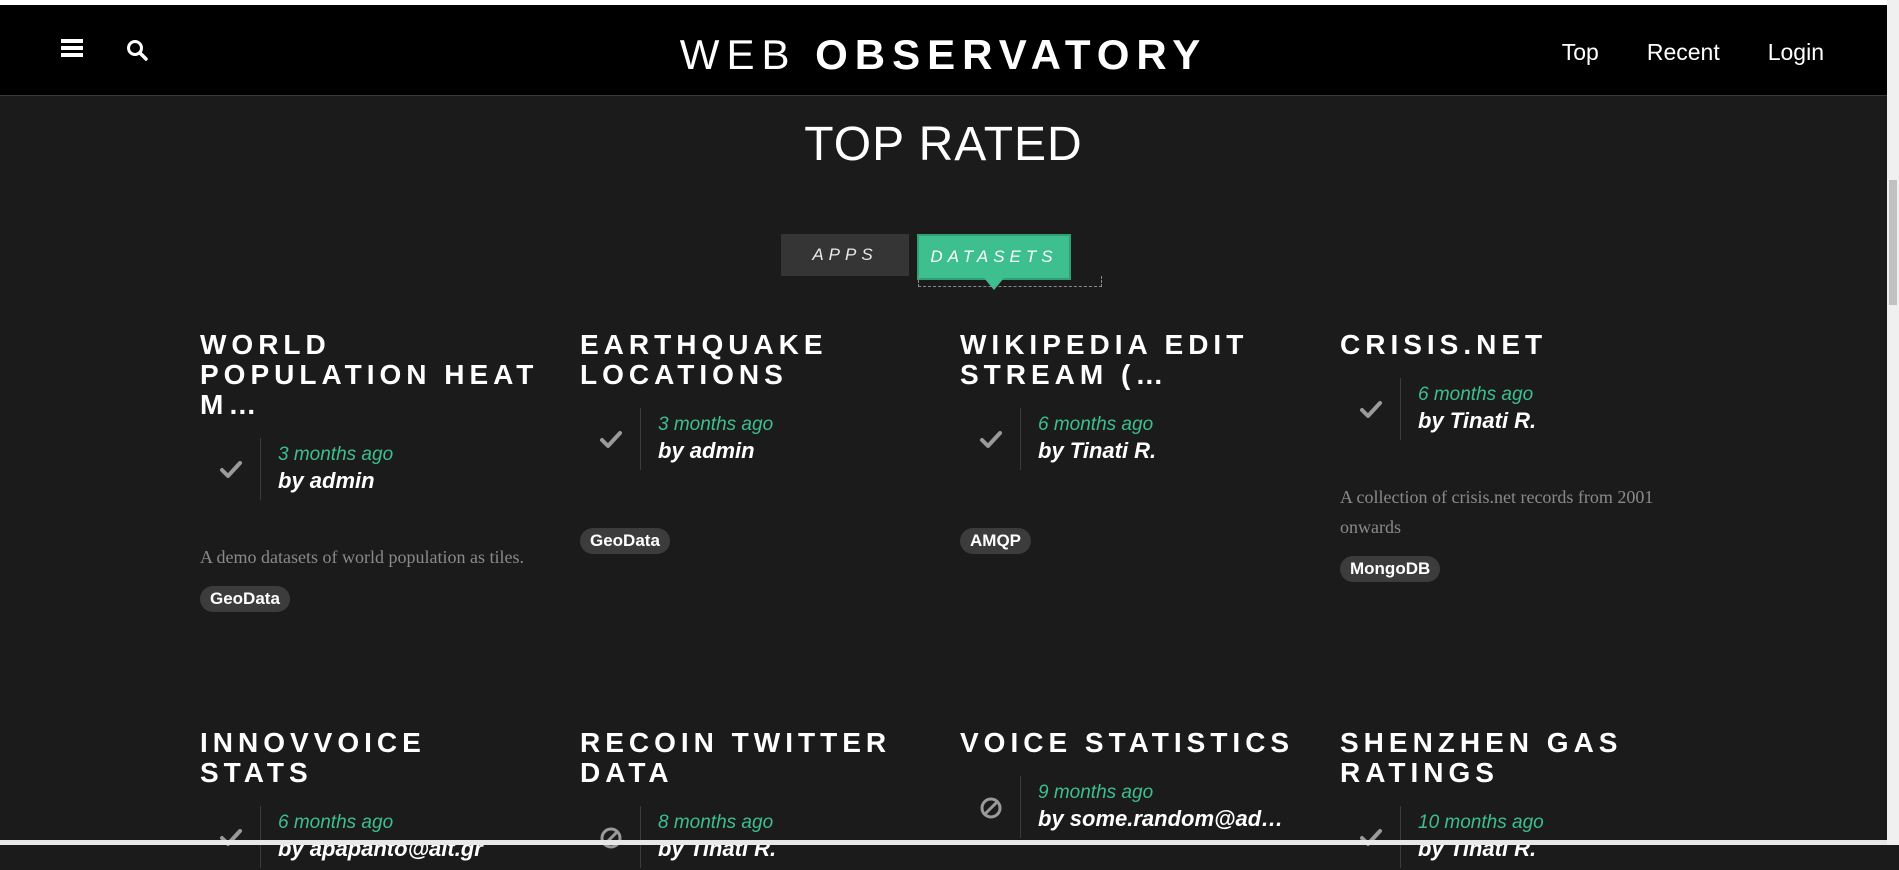 The image size is (1899, 870). I want to click on navbar: WEB OBSERVATORY Top Recent Login, so click(943, 50).